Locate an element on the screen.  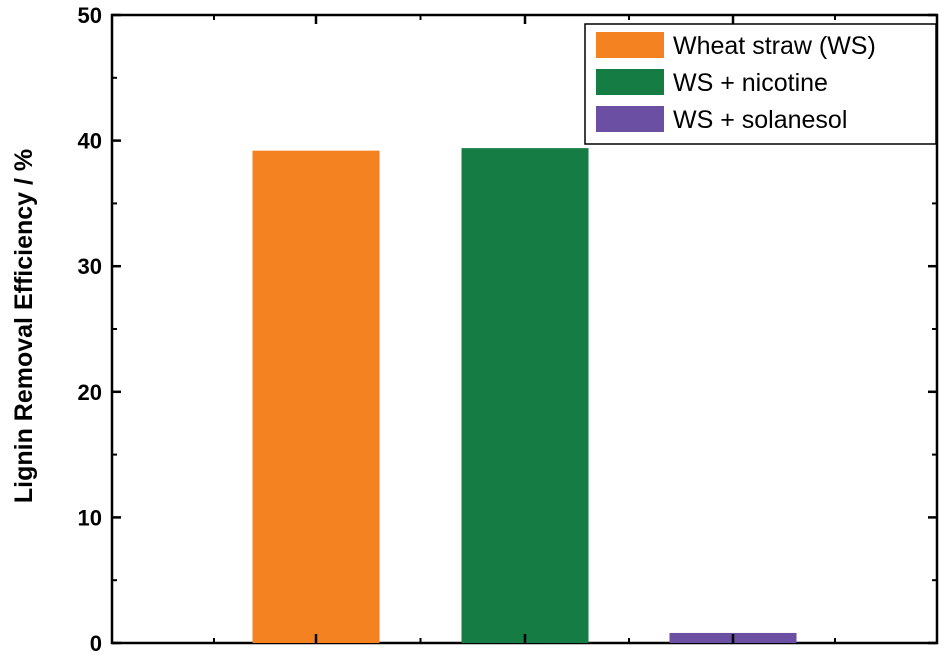
legend-label-3: WS + solanesol is located at coordinates (760, 120).